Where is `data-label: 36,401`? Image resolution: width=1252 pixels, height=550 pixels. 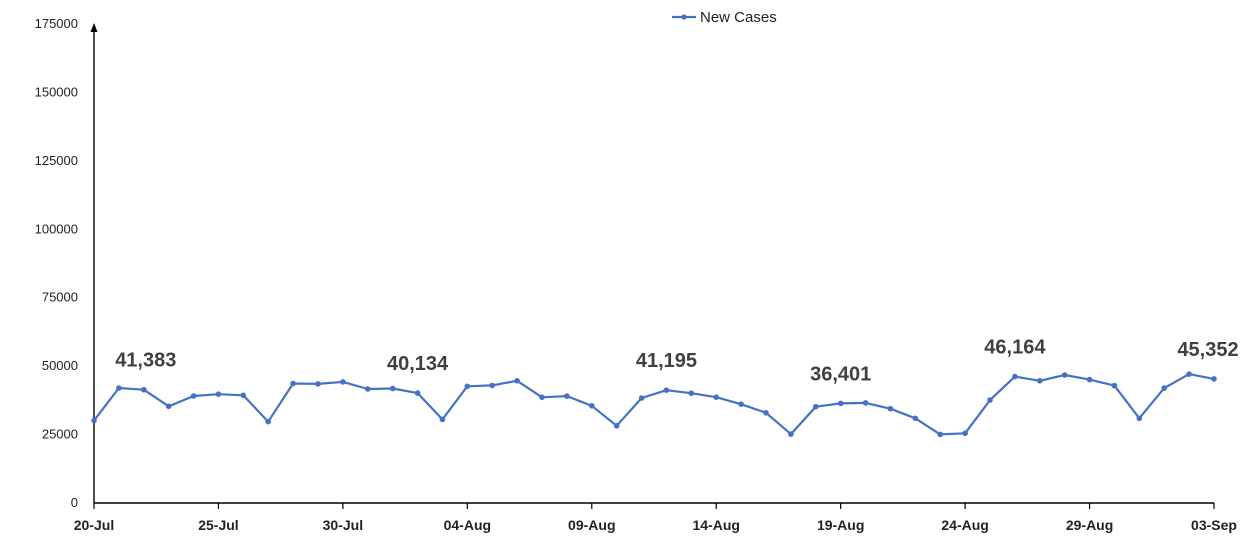 data-label: 36,401 is located at coordinates (840, 374).